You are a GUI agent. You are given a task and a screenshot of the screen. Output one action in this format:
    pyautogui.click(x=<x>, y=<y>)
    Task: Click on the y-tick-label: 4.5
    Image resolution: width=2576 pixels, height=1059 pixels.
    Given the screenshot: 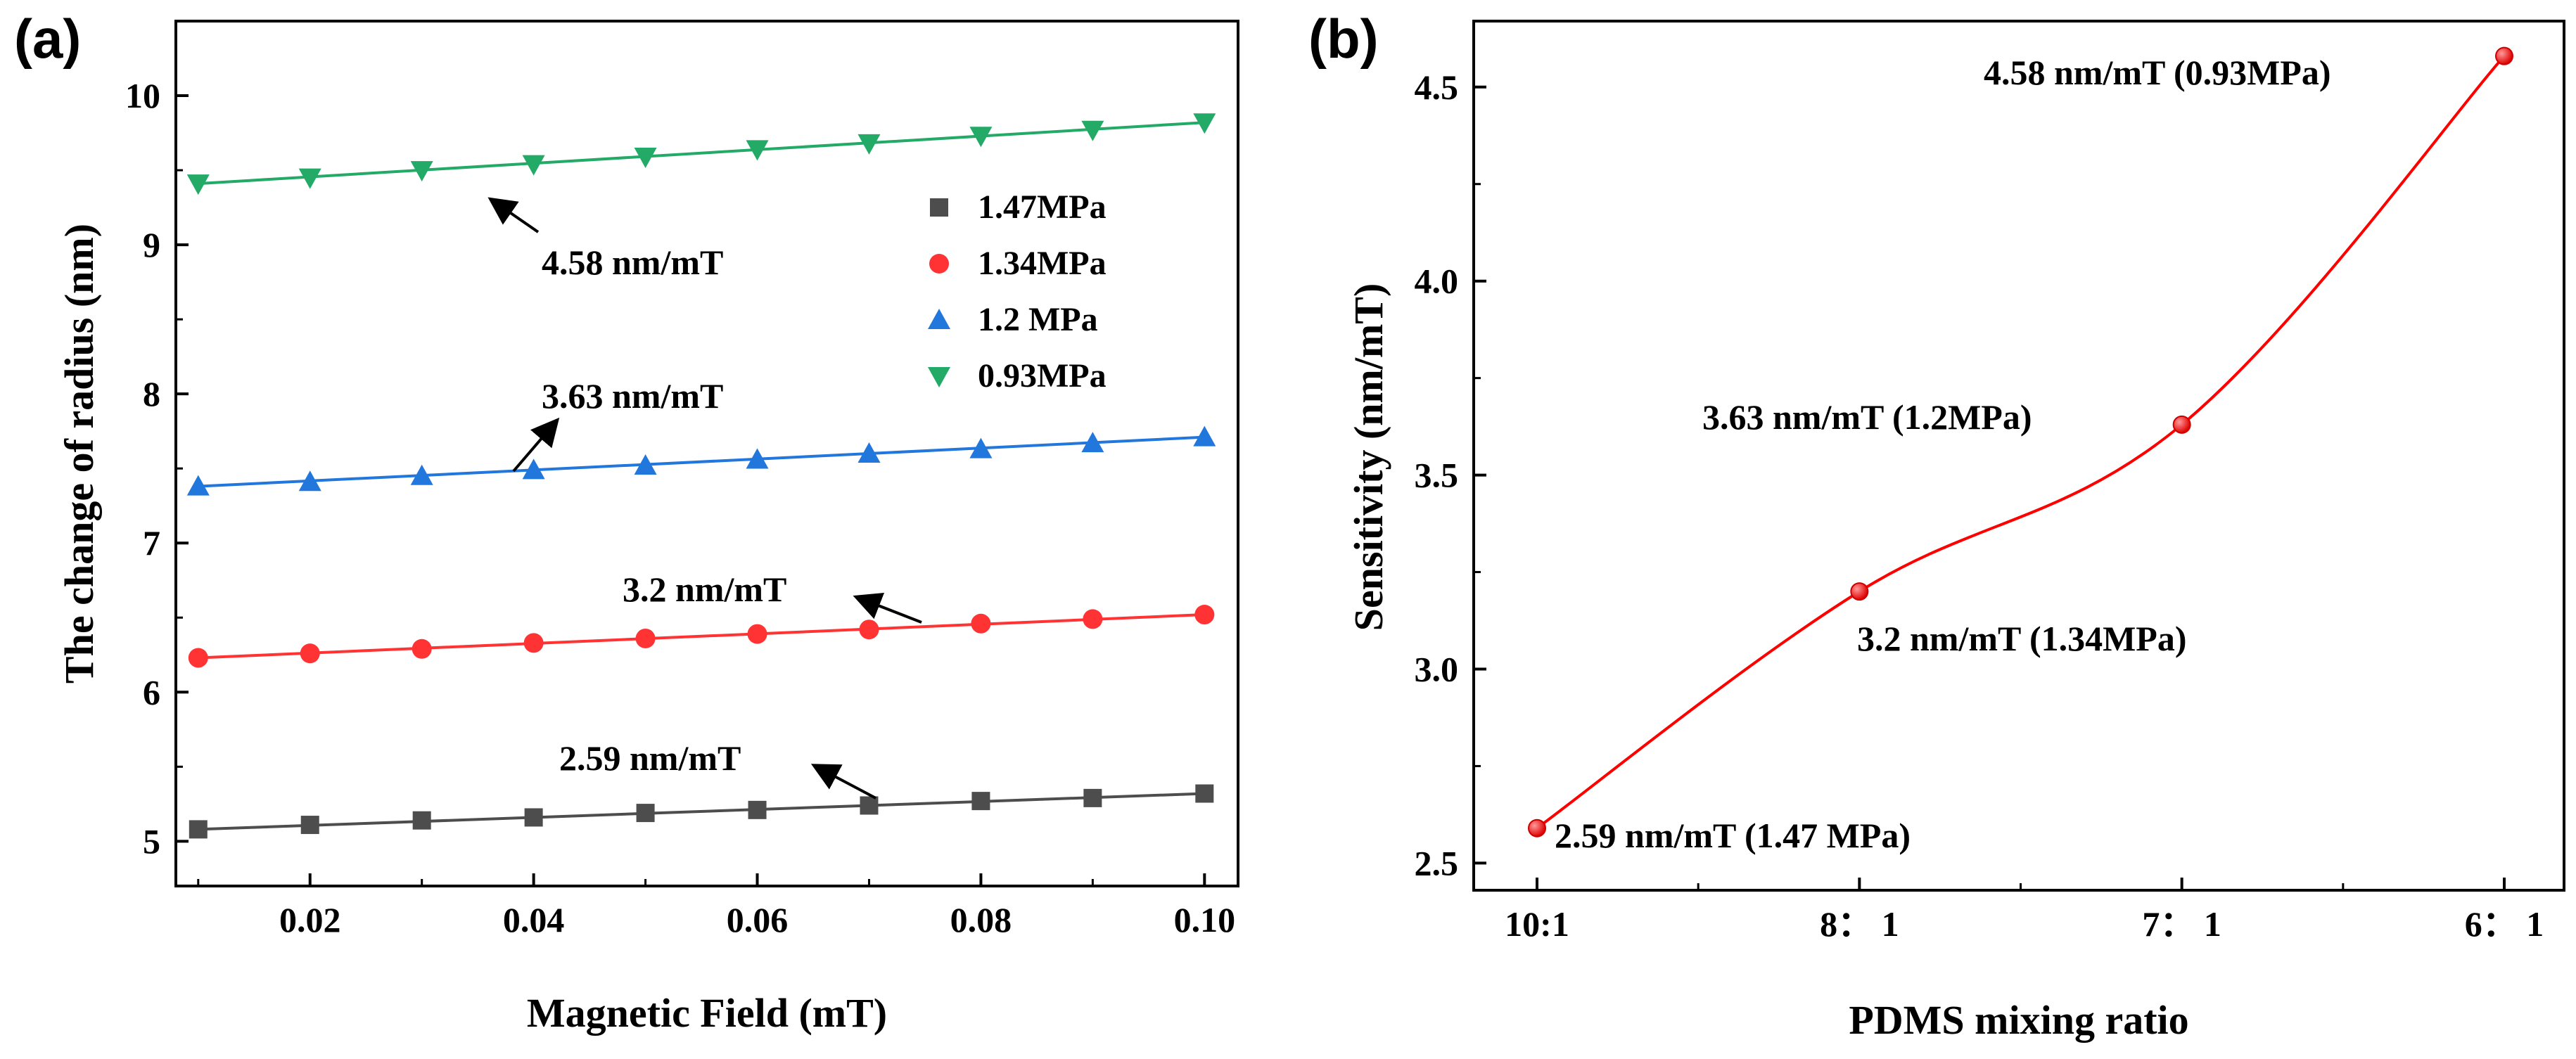 What is the action you would take?
    pyautogui.click(x=1437, y=87)
    